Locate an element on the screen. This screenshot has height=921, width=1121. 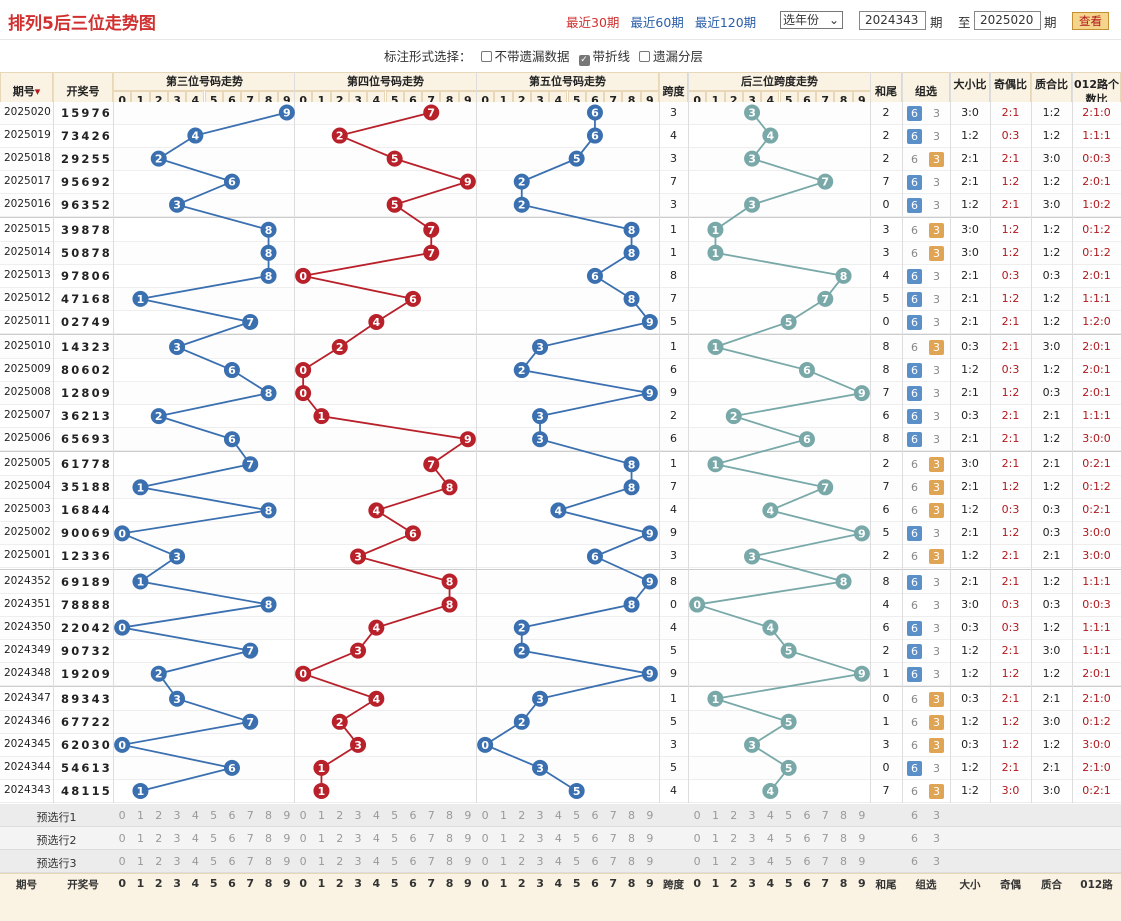
checkbox-polyline: ✓ is located at coordinates (584, 60).